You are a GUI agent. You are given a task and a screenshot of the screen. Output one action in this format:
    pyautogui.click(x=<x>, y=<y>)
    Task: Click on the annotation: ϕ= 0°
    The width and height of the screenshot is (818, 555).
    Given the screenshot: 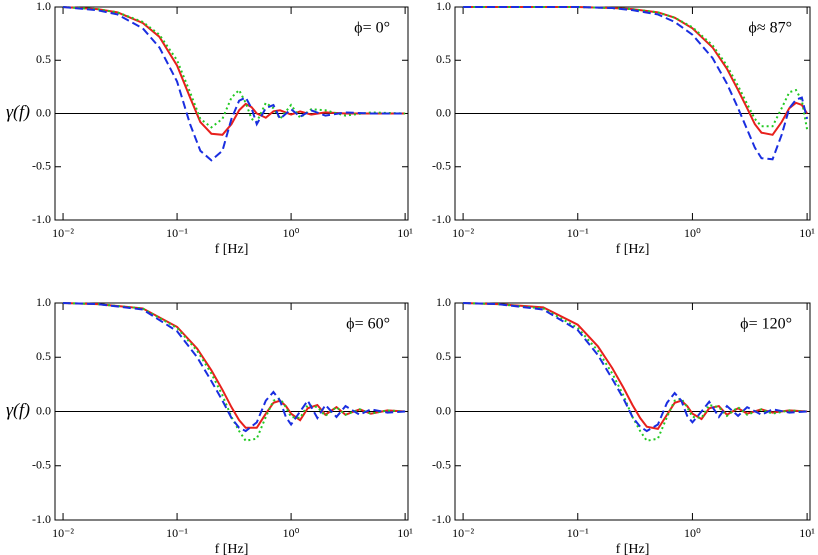 What is the action you would take?
    pyautogui.click(x=372, y=28)
    